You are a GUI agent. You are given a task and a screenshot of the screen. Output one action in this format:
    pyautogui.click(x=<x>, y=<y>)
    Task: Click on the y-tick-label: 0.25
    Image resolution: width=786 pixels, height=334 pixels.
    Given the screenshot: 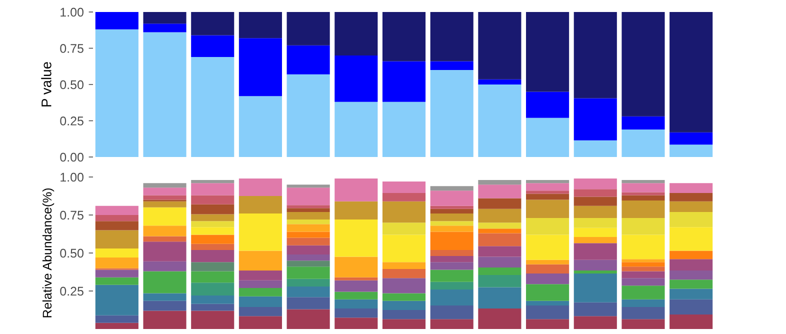 What is the action you would take?
    pyautogui.click(x=72, y=291)
    